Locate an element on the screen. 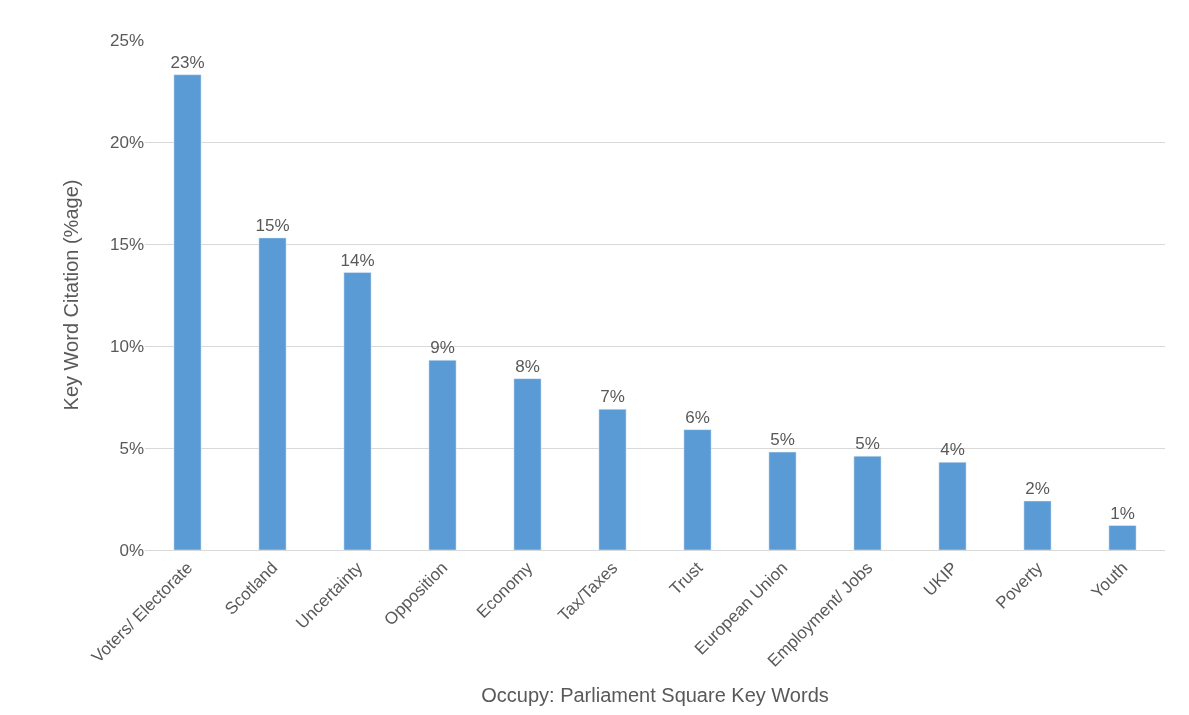 This screenshot has width=1189, height=715. y-tick-label: 5% is located at coordinates (131, 448).